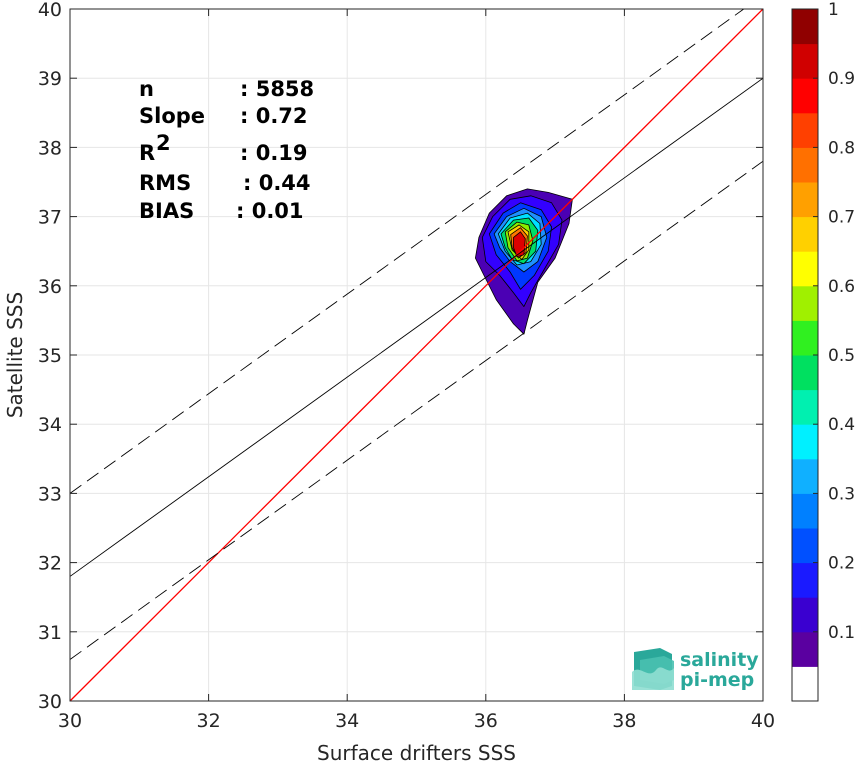 Image resolution: width=858 pixels, height=764 pixels. What do you see at coordinates (50, 10) in the screenshot?
I see `y-tick-label: 40` at bounding box center [50, 10].